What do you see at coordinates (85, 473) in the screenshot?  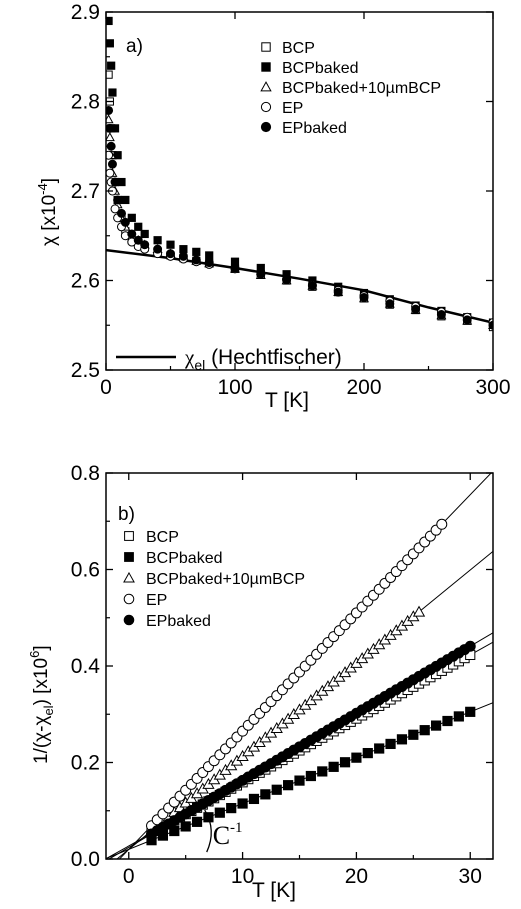 I see `y-tick-label: 0.8` at bounding box center [85, 473].